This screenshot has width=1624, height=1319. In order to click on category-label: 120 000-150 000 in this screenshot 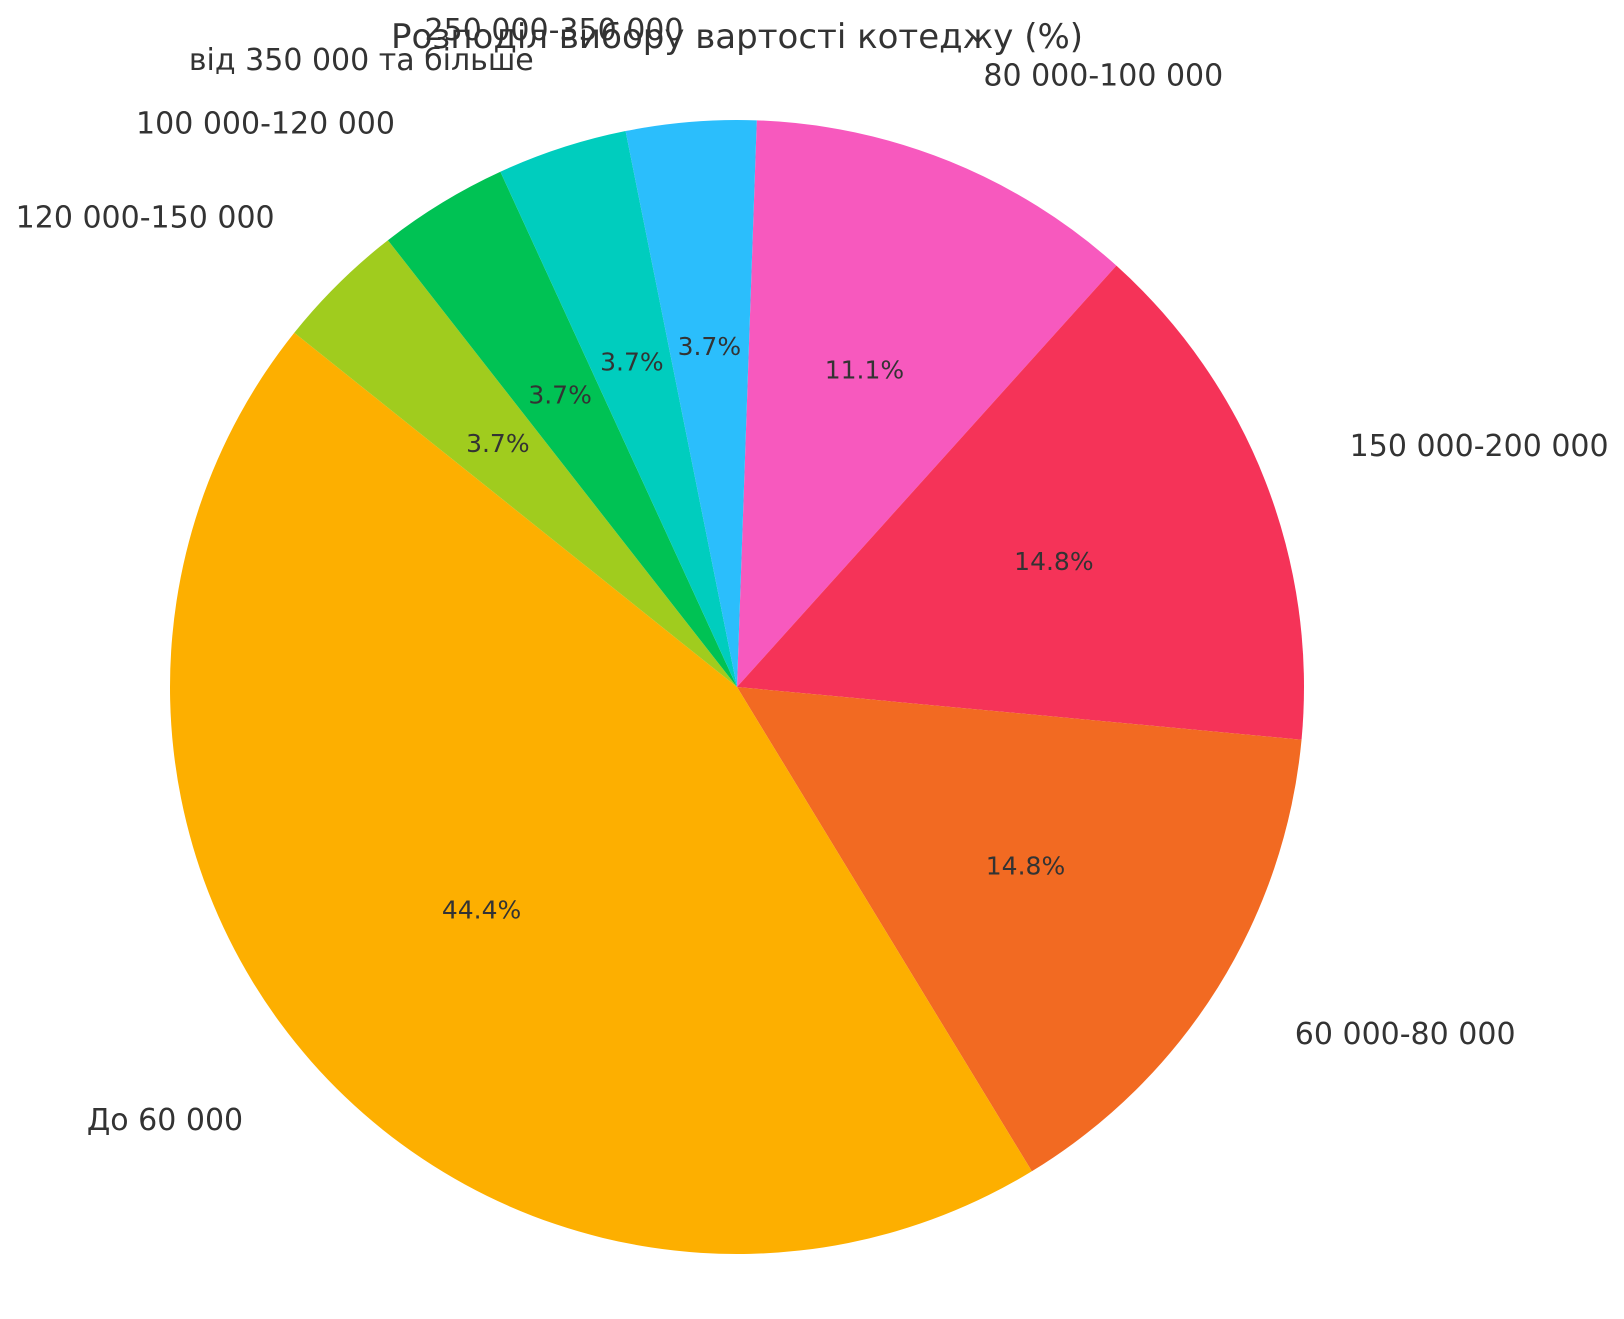, I will do `click(145, 218)`.